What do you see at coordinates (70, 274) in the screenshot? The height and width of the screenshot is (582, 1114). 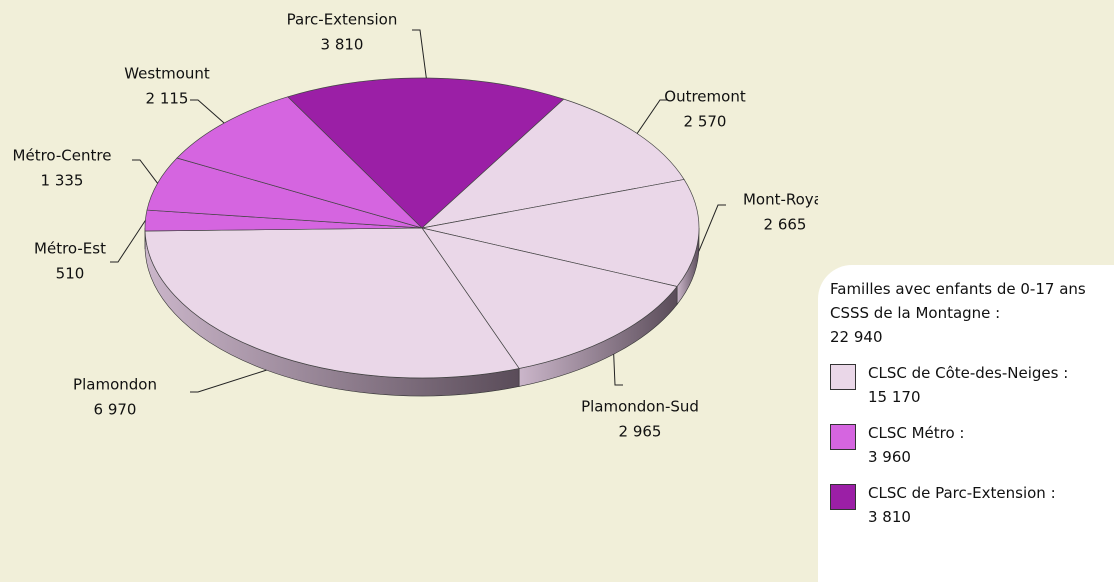 I see `data-label: 510` at bounding box center [70, 274].